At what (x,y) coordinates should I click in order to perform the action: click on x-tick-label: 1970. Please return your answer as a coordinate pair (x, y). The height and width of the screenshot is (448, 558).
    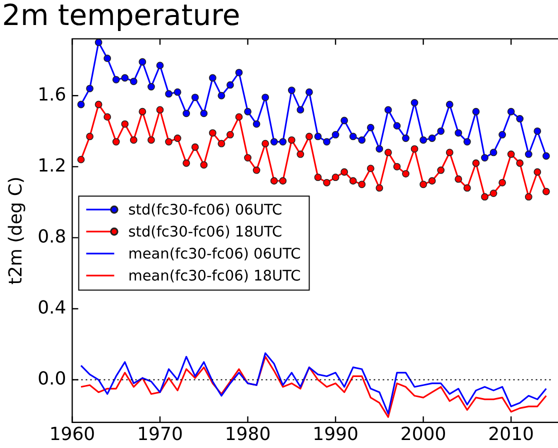
    Looking at the image, I should click on (160, 434).